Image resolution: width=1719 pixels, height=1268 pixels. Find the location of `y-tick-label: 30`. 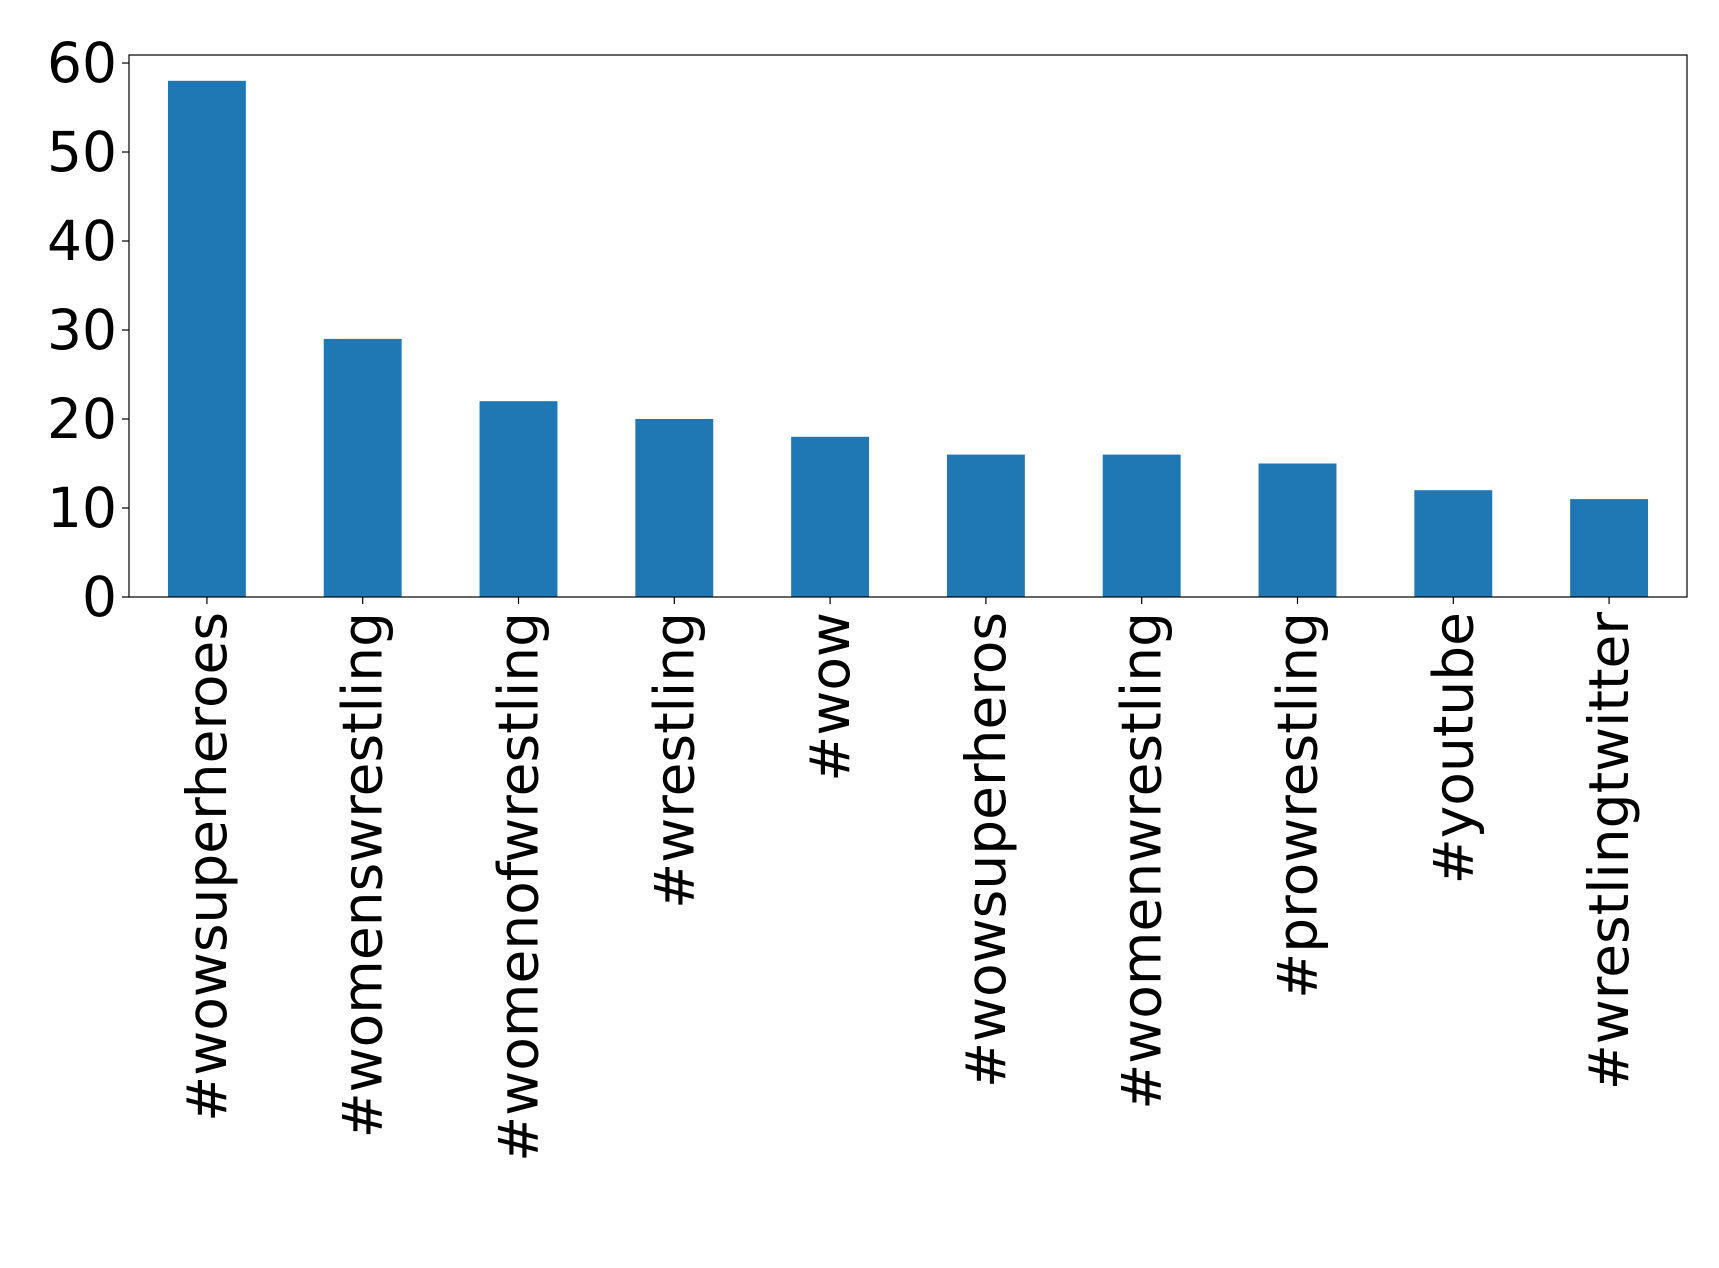

y-tick-label: 30 is located at coordinates (82, 330).